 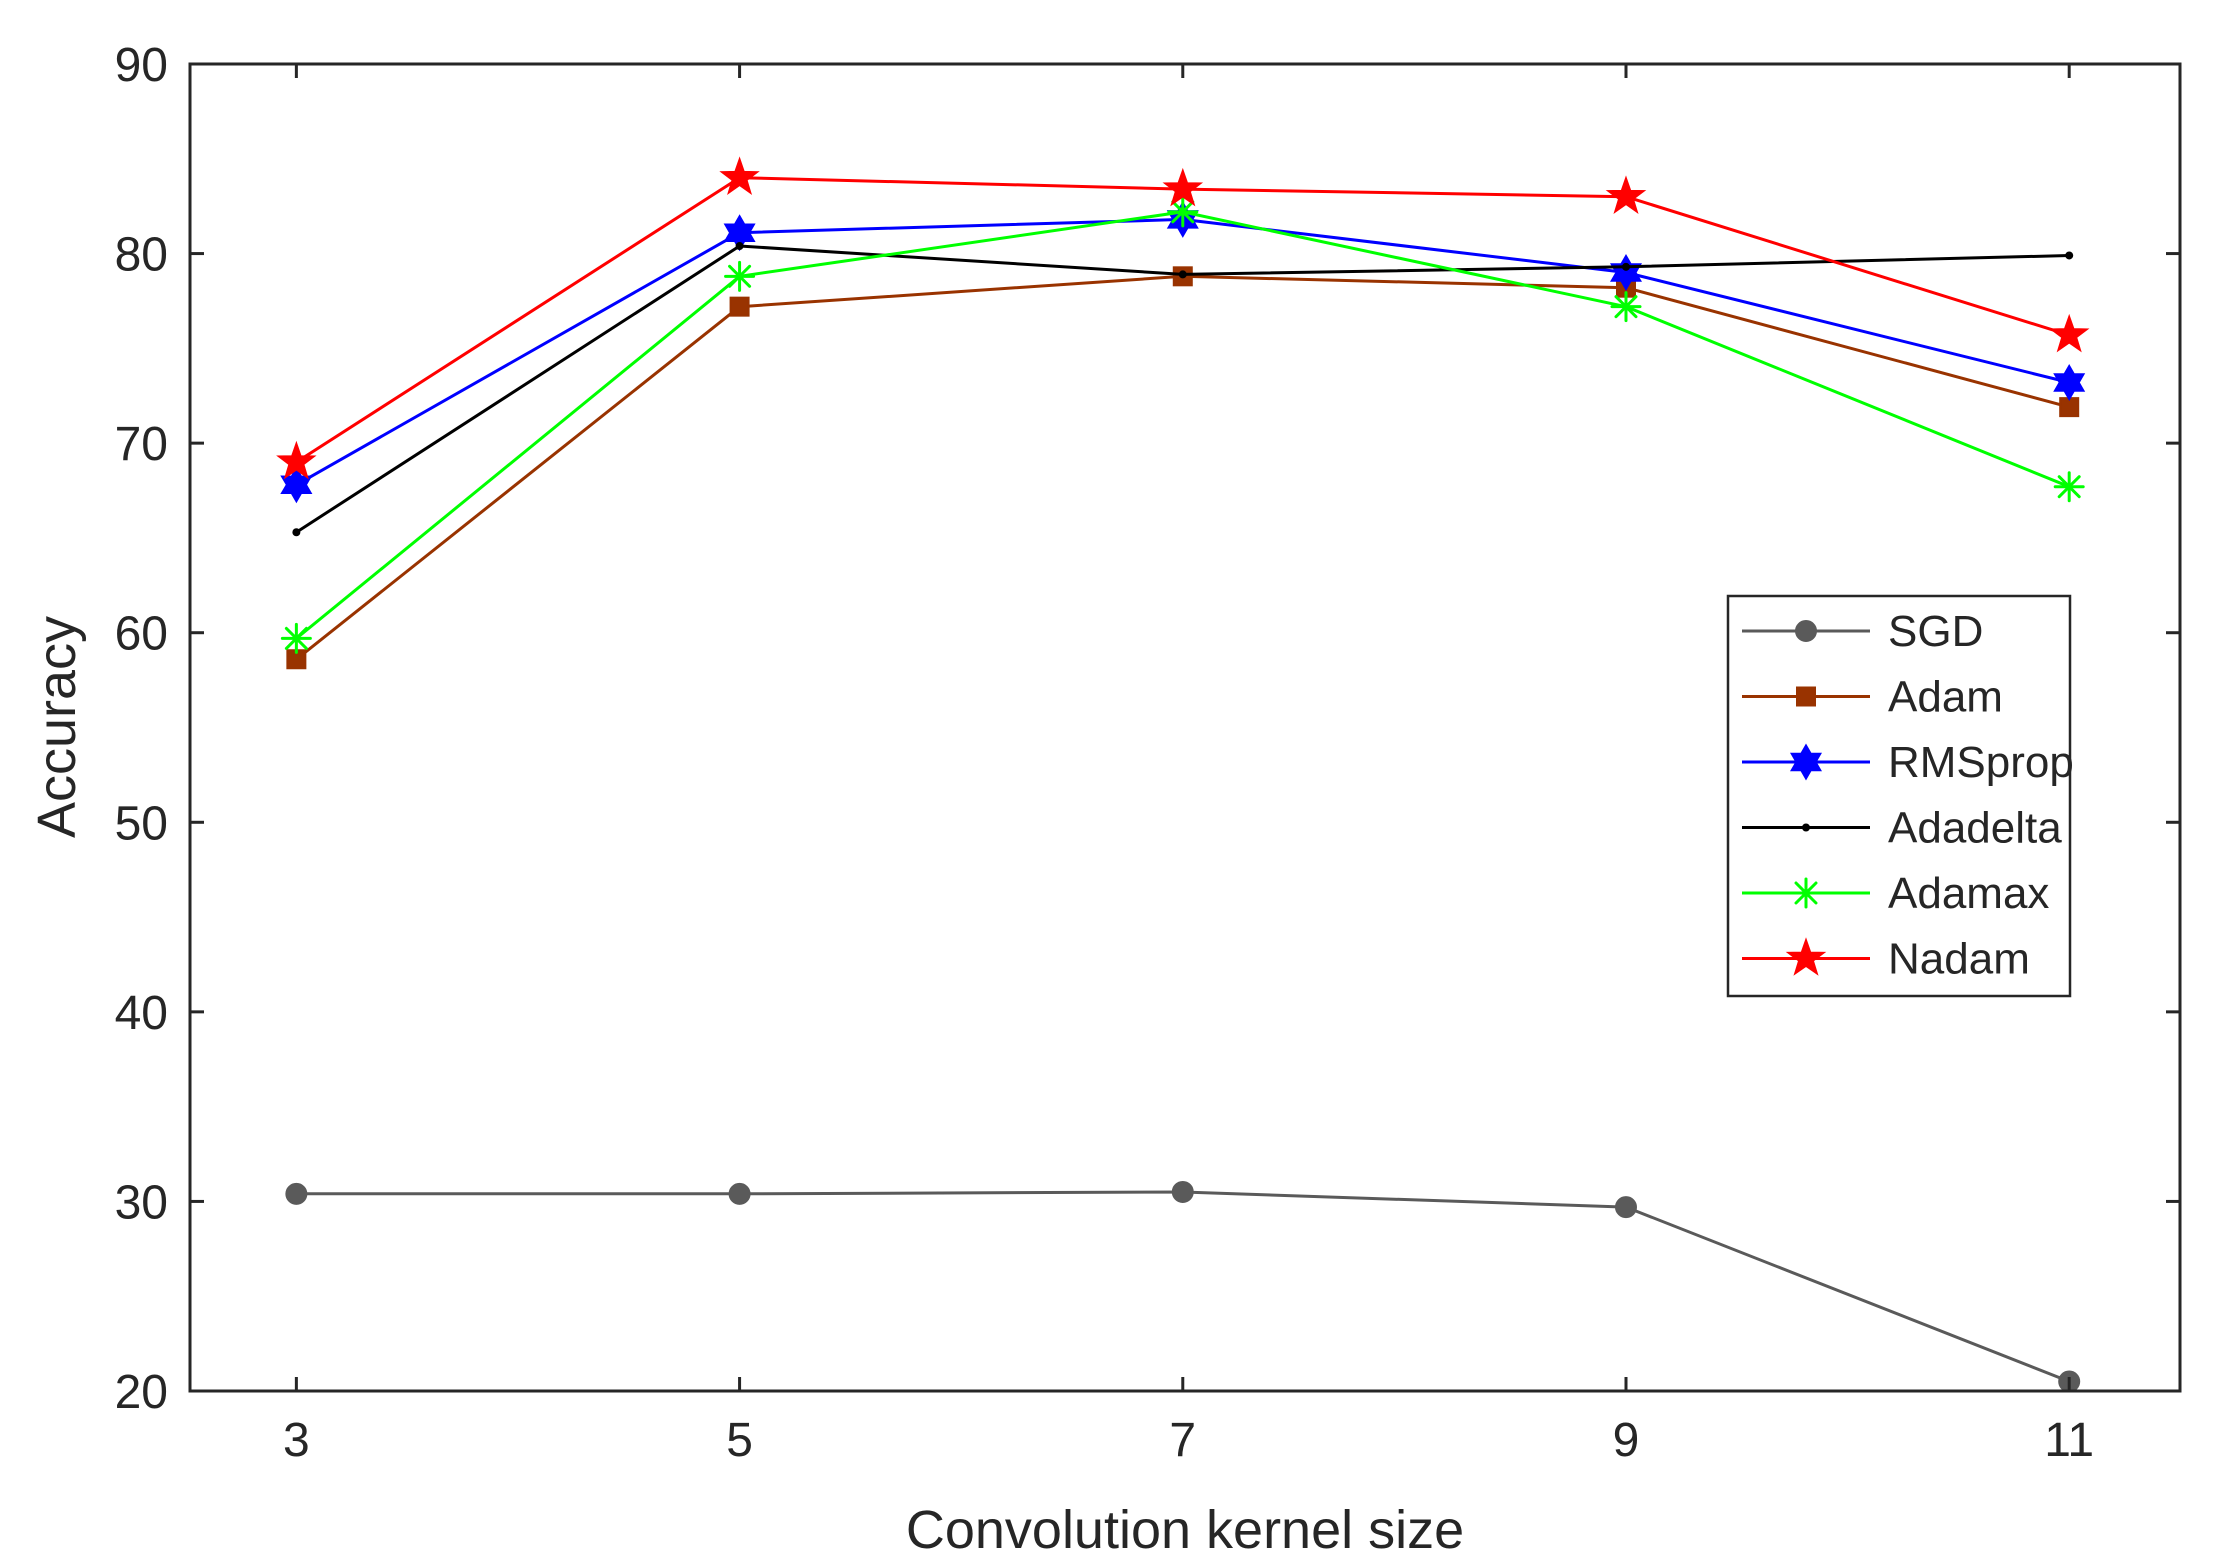 I want to click on legend-label-nadam: Nadam, so click(x=1959, y=959).